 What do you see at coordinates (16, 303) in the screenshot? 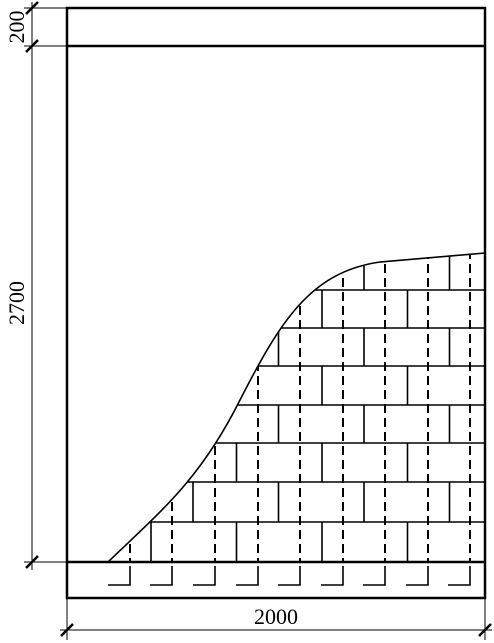
I see `dim-height: 2700` at bounding box center [16, 303].